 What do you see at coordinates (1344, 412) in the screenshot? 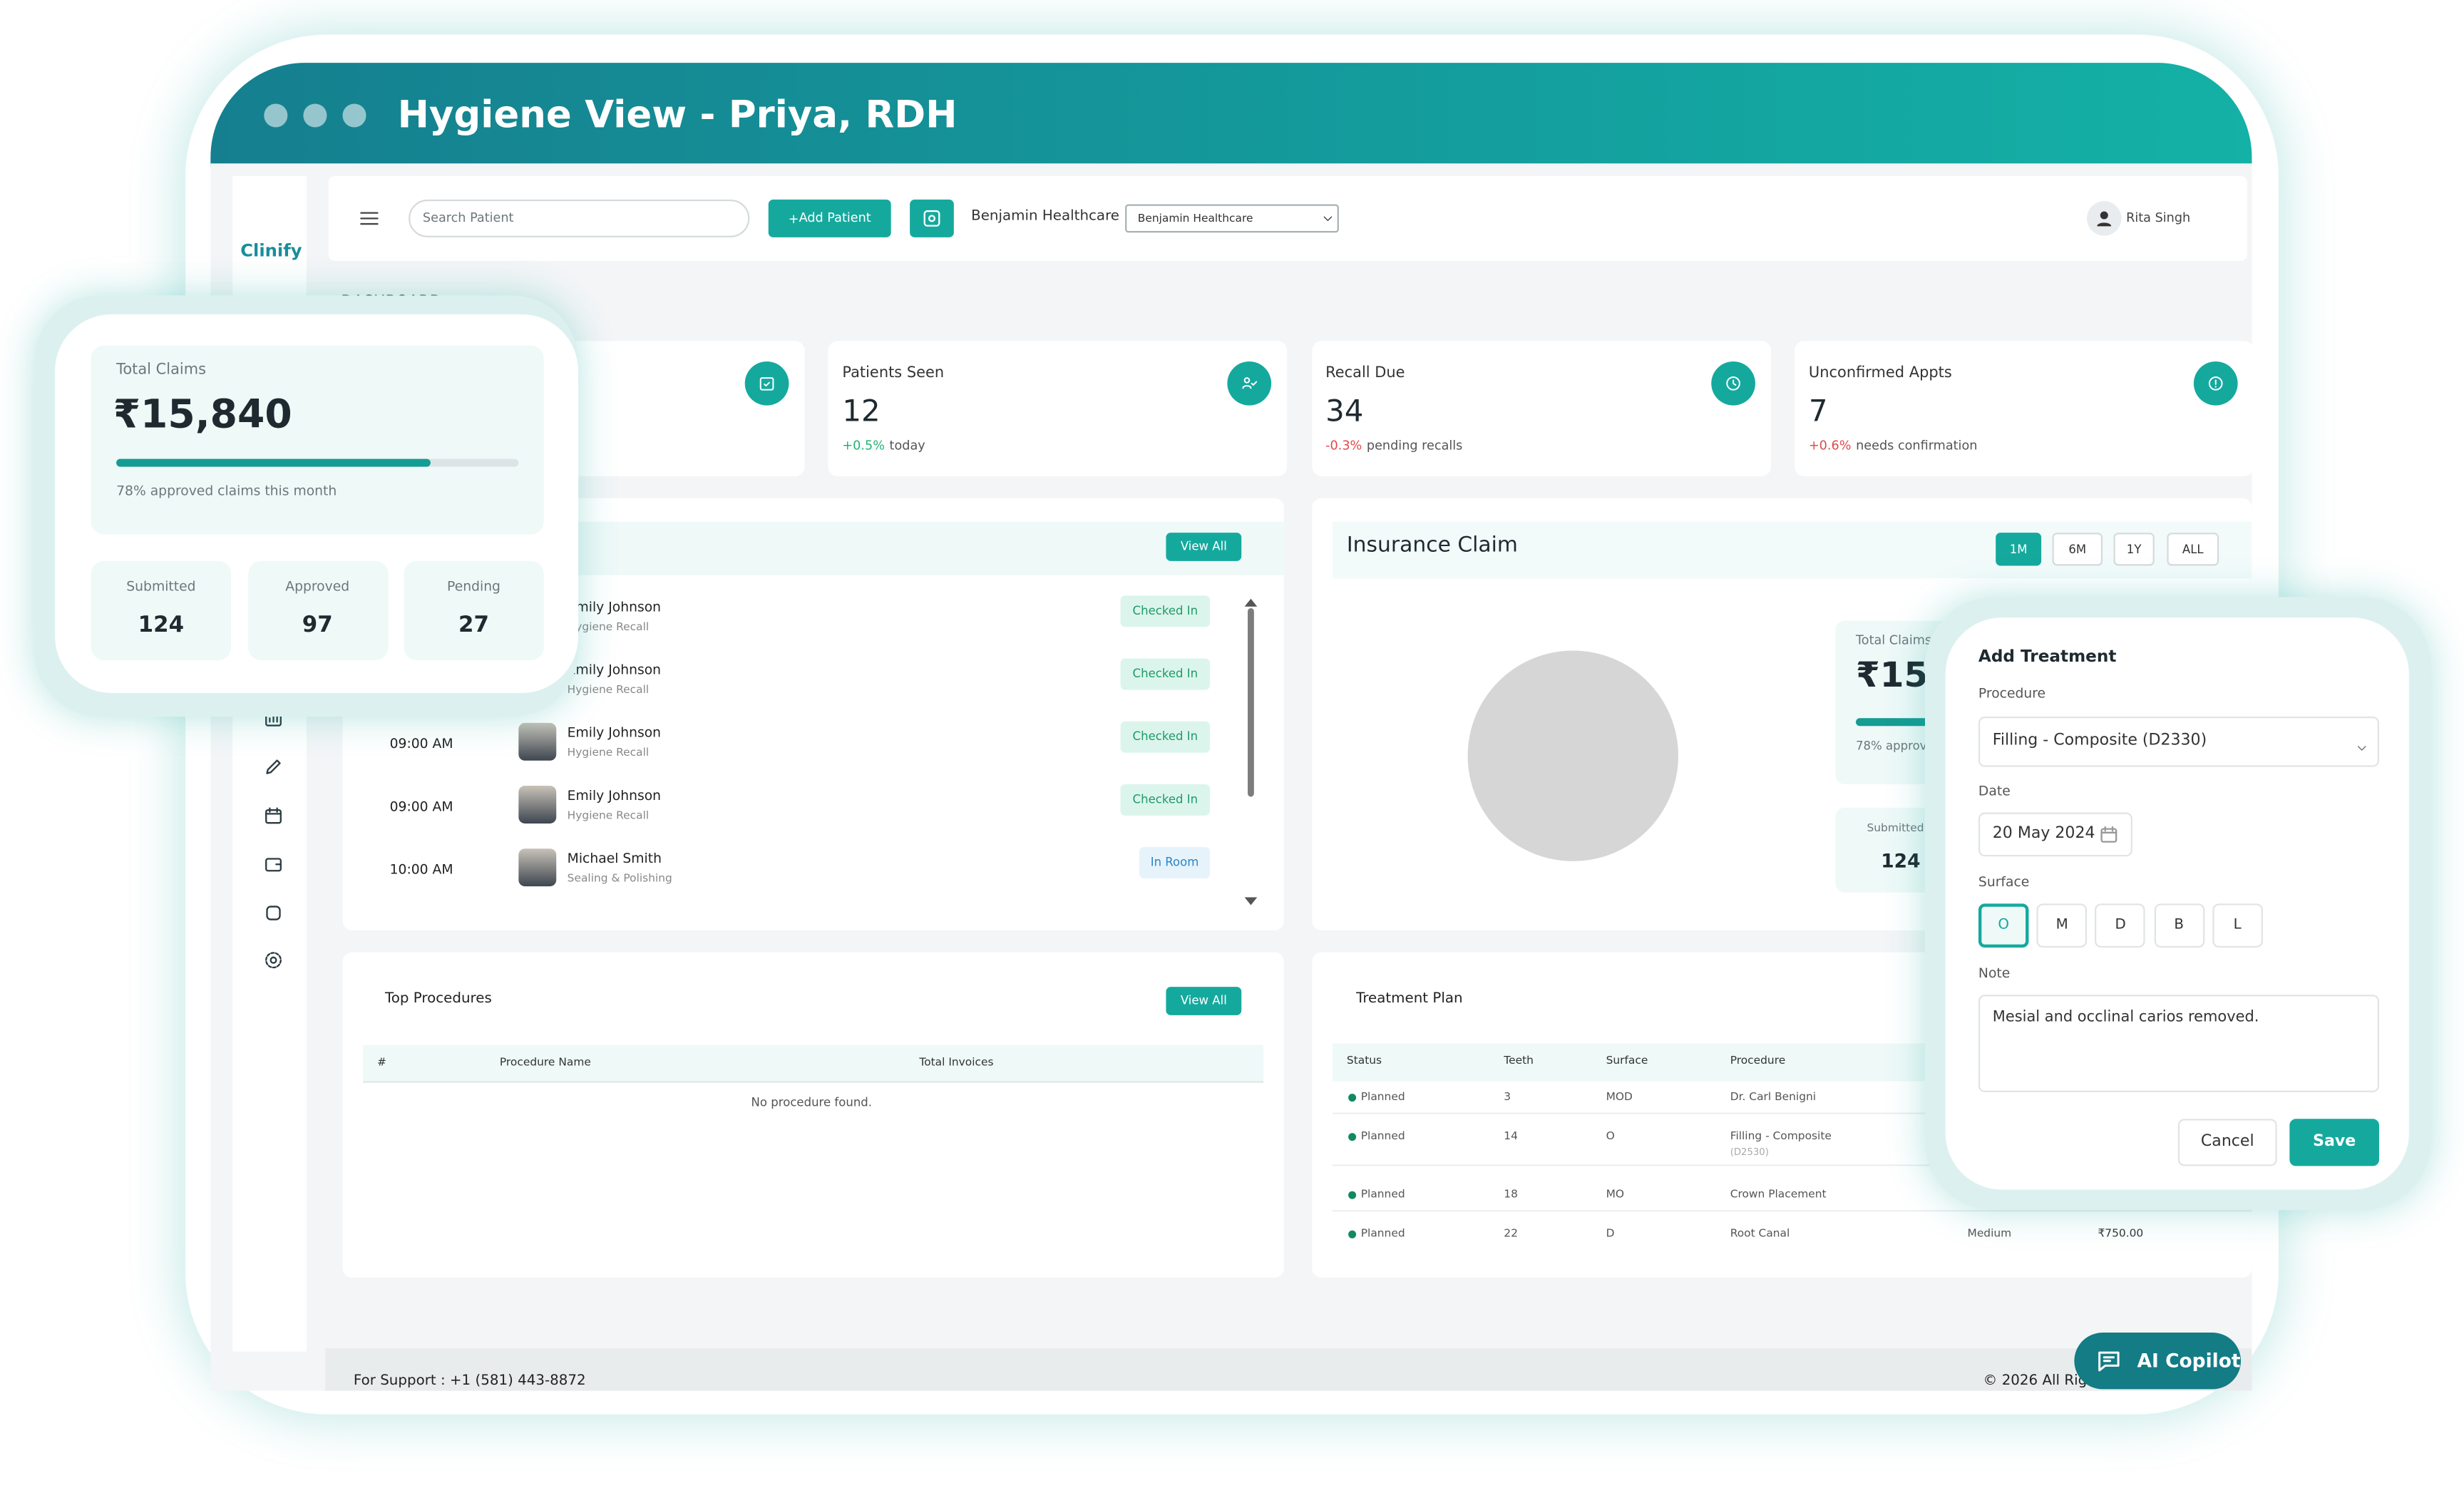
I see `stat-value: 34` at bounding box center [1344, 412].